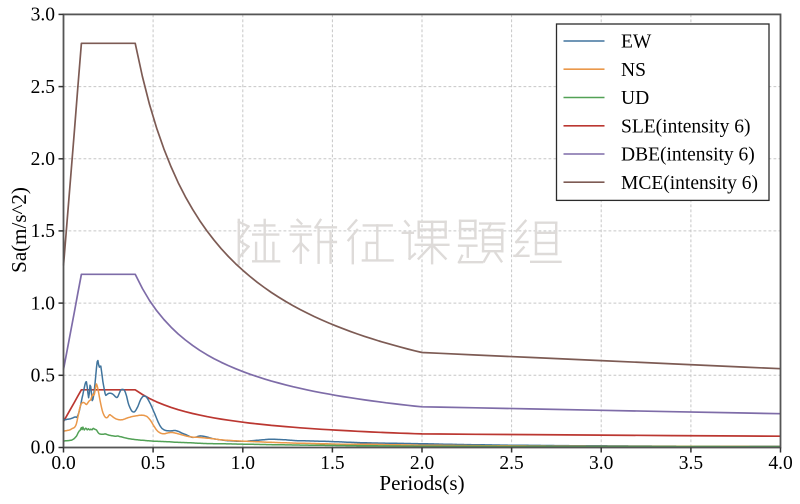  I want to click on svg-text: UD, so click(635, 98).